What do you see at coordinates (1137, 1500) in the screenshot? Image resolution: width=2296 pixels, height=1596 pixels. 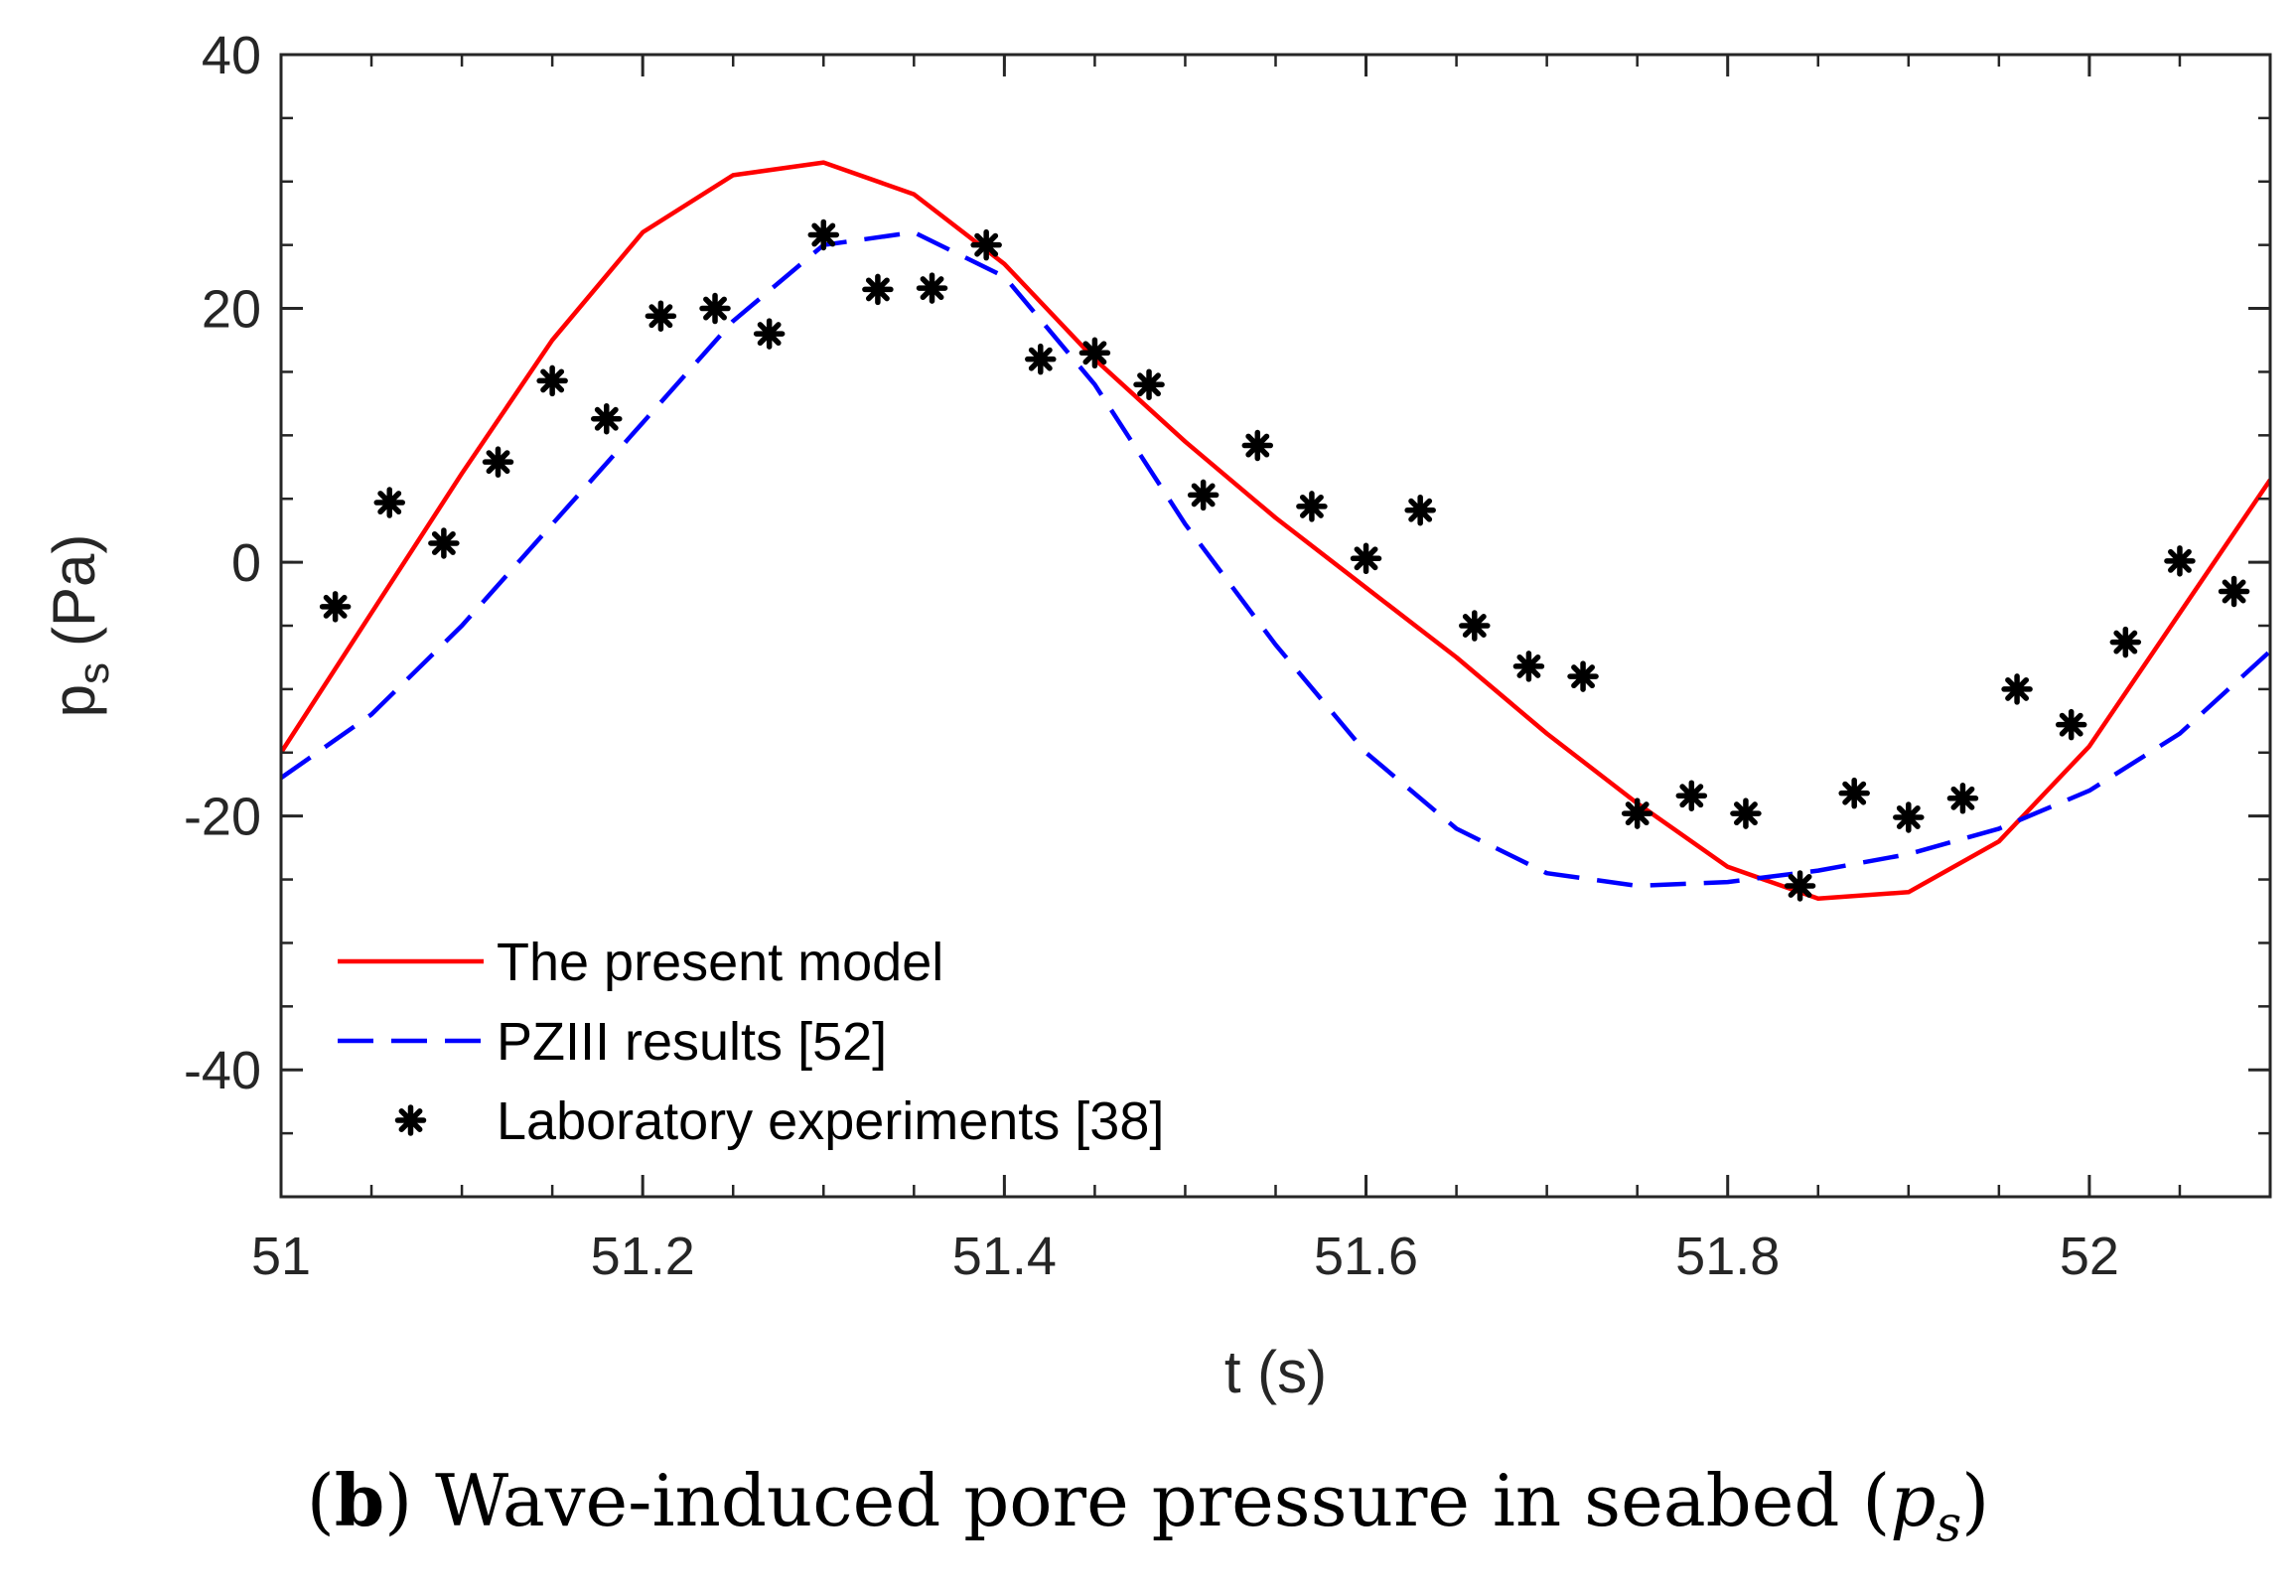 I see `caption-text: Wave-induced pore pressure in seabed` at bounding box center [1137, 1500].